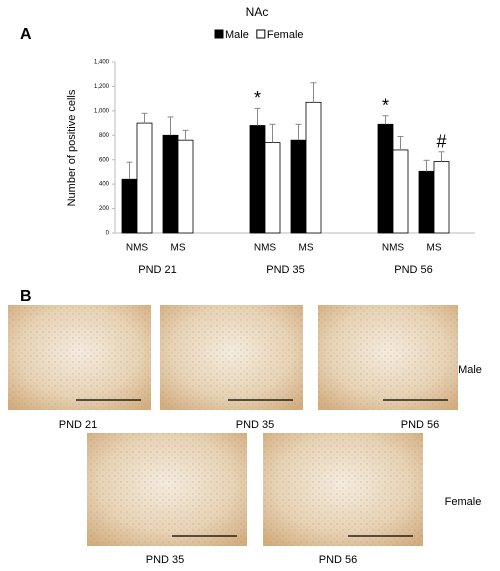  I want to click on y-axis-label: Number of positive cells, so click(72, 147).